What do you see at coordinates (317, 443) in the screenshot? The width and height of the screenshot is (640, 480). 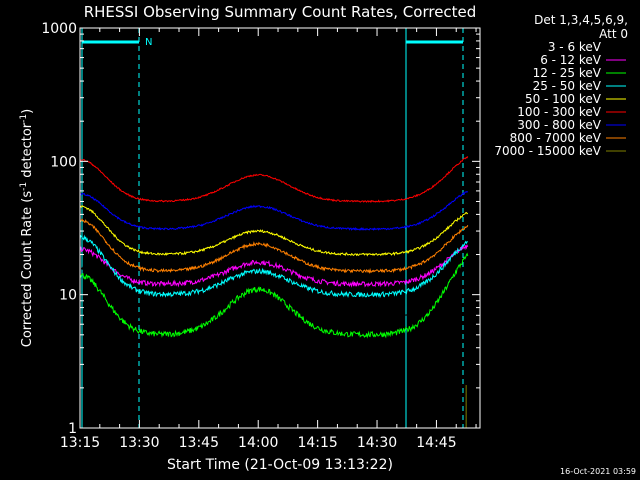 I see `x-tick-label: 14:15` at bounding box center [317, 443].